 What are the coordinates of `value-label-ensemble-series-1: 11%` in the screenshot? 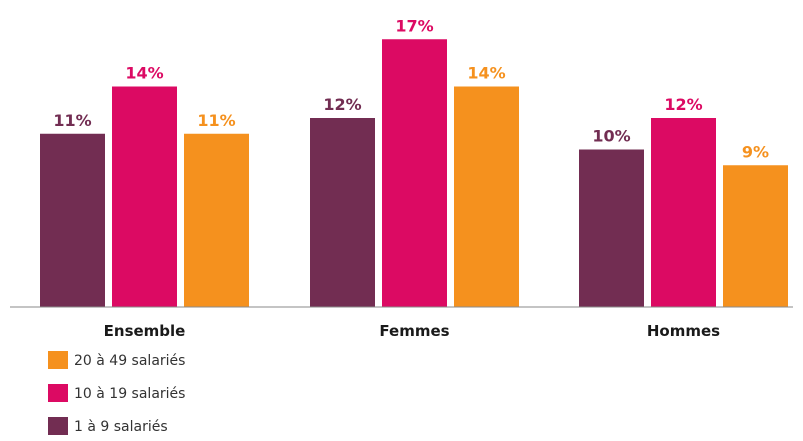 It's located at (72, 120).